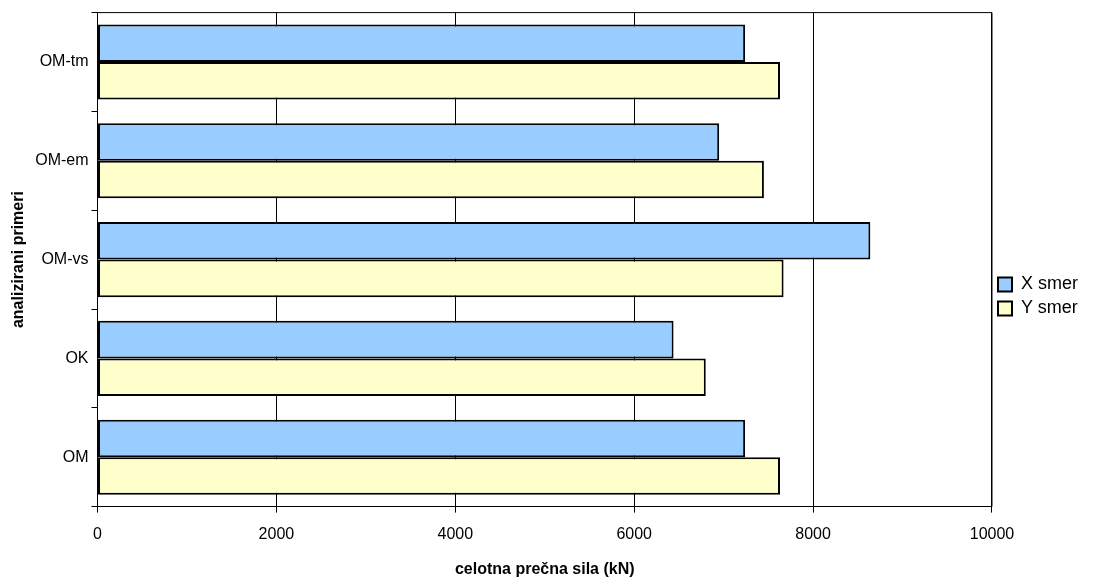 The width and height of the screenshot is (1098, 588). I want to click on x-tick-label: 2000, so click(276, 533).